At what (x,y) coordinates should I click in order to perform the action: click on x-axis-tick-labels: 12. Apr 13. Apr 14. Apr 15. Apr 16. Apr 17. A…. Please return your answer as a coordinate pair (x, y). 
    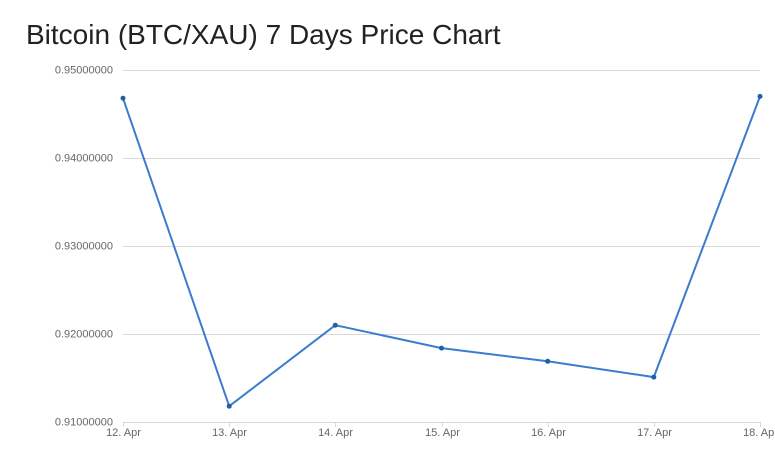
    Looking at the image, I should click on (440, 430).